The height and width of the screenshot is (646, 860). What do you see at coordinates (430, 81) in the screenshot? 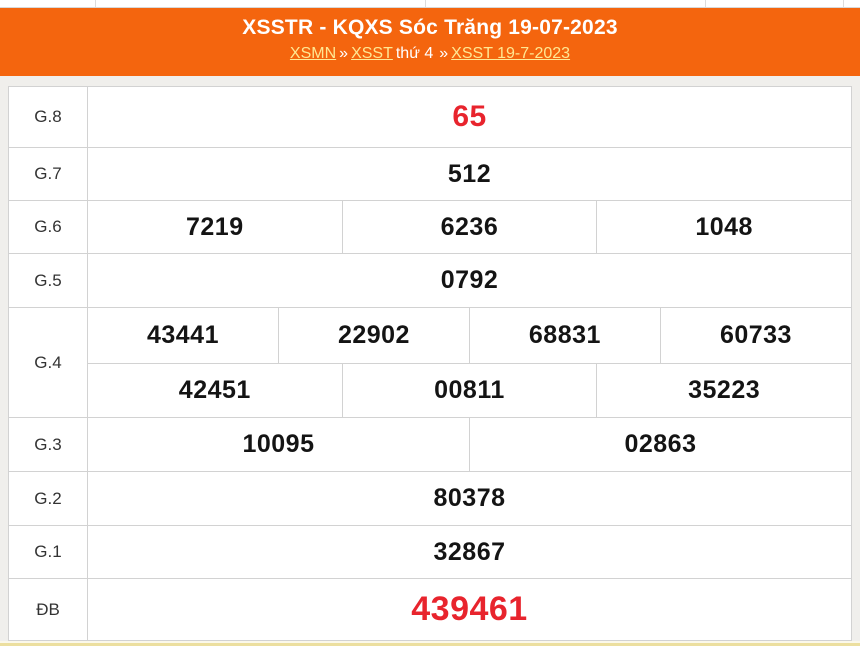
I see `header-table-gap` at bounding box center [430, 81].